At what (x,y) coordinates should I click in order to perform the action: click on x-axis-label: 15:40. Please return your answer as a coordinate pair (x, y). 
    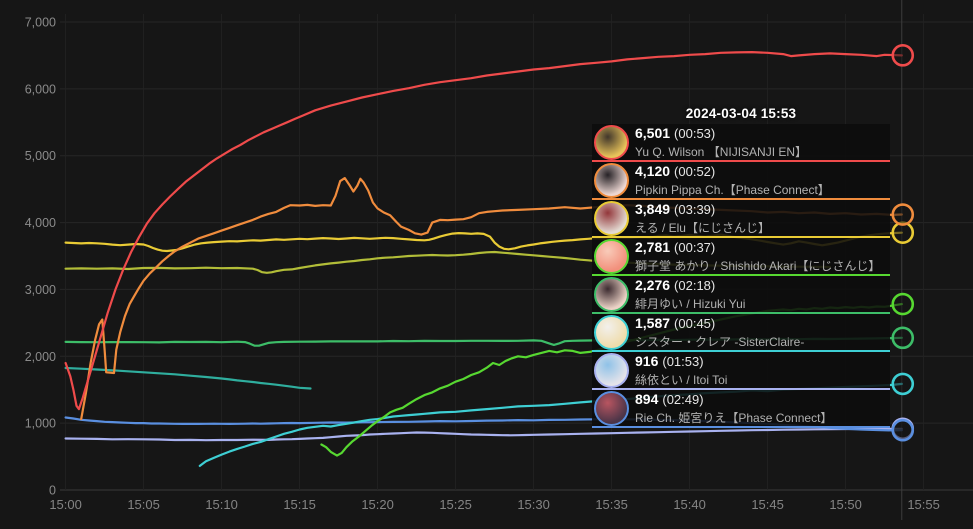
    Looking at the image, I should click on (689, 504).